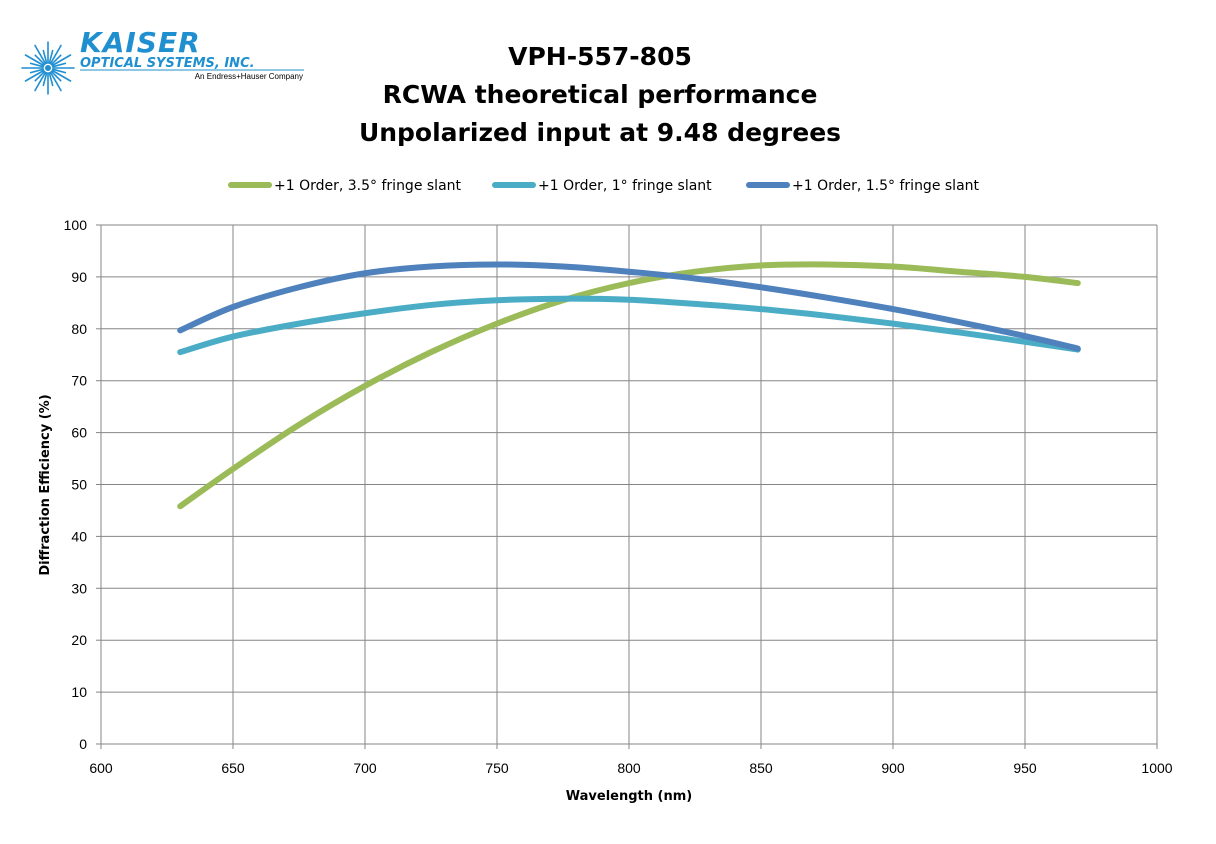 The height and width of the screenshot is (844, 1216). Describe the element at coordinates (625, 186) in the screenshot. I see `legend-label: +1 Order, 1° fringe slant` at that location.